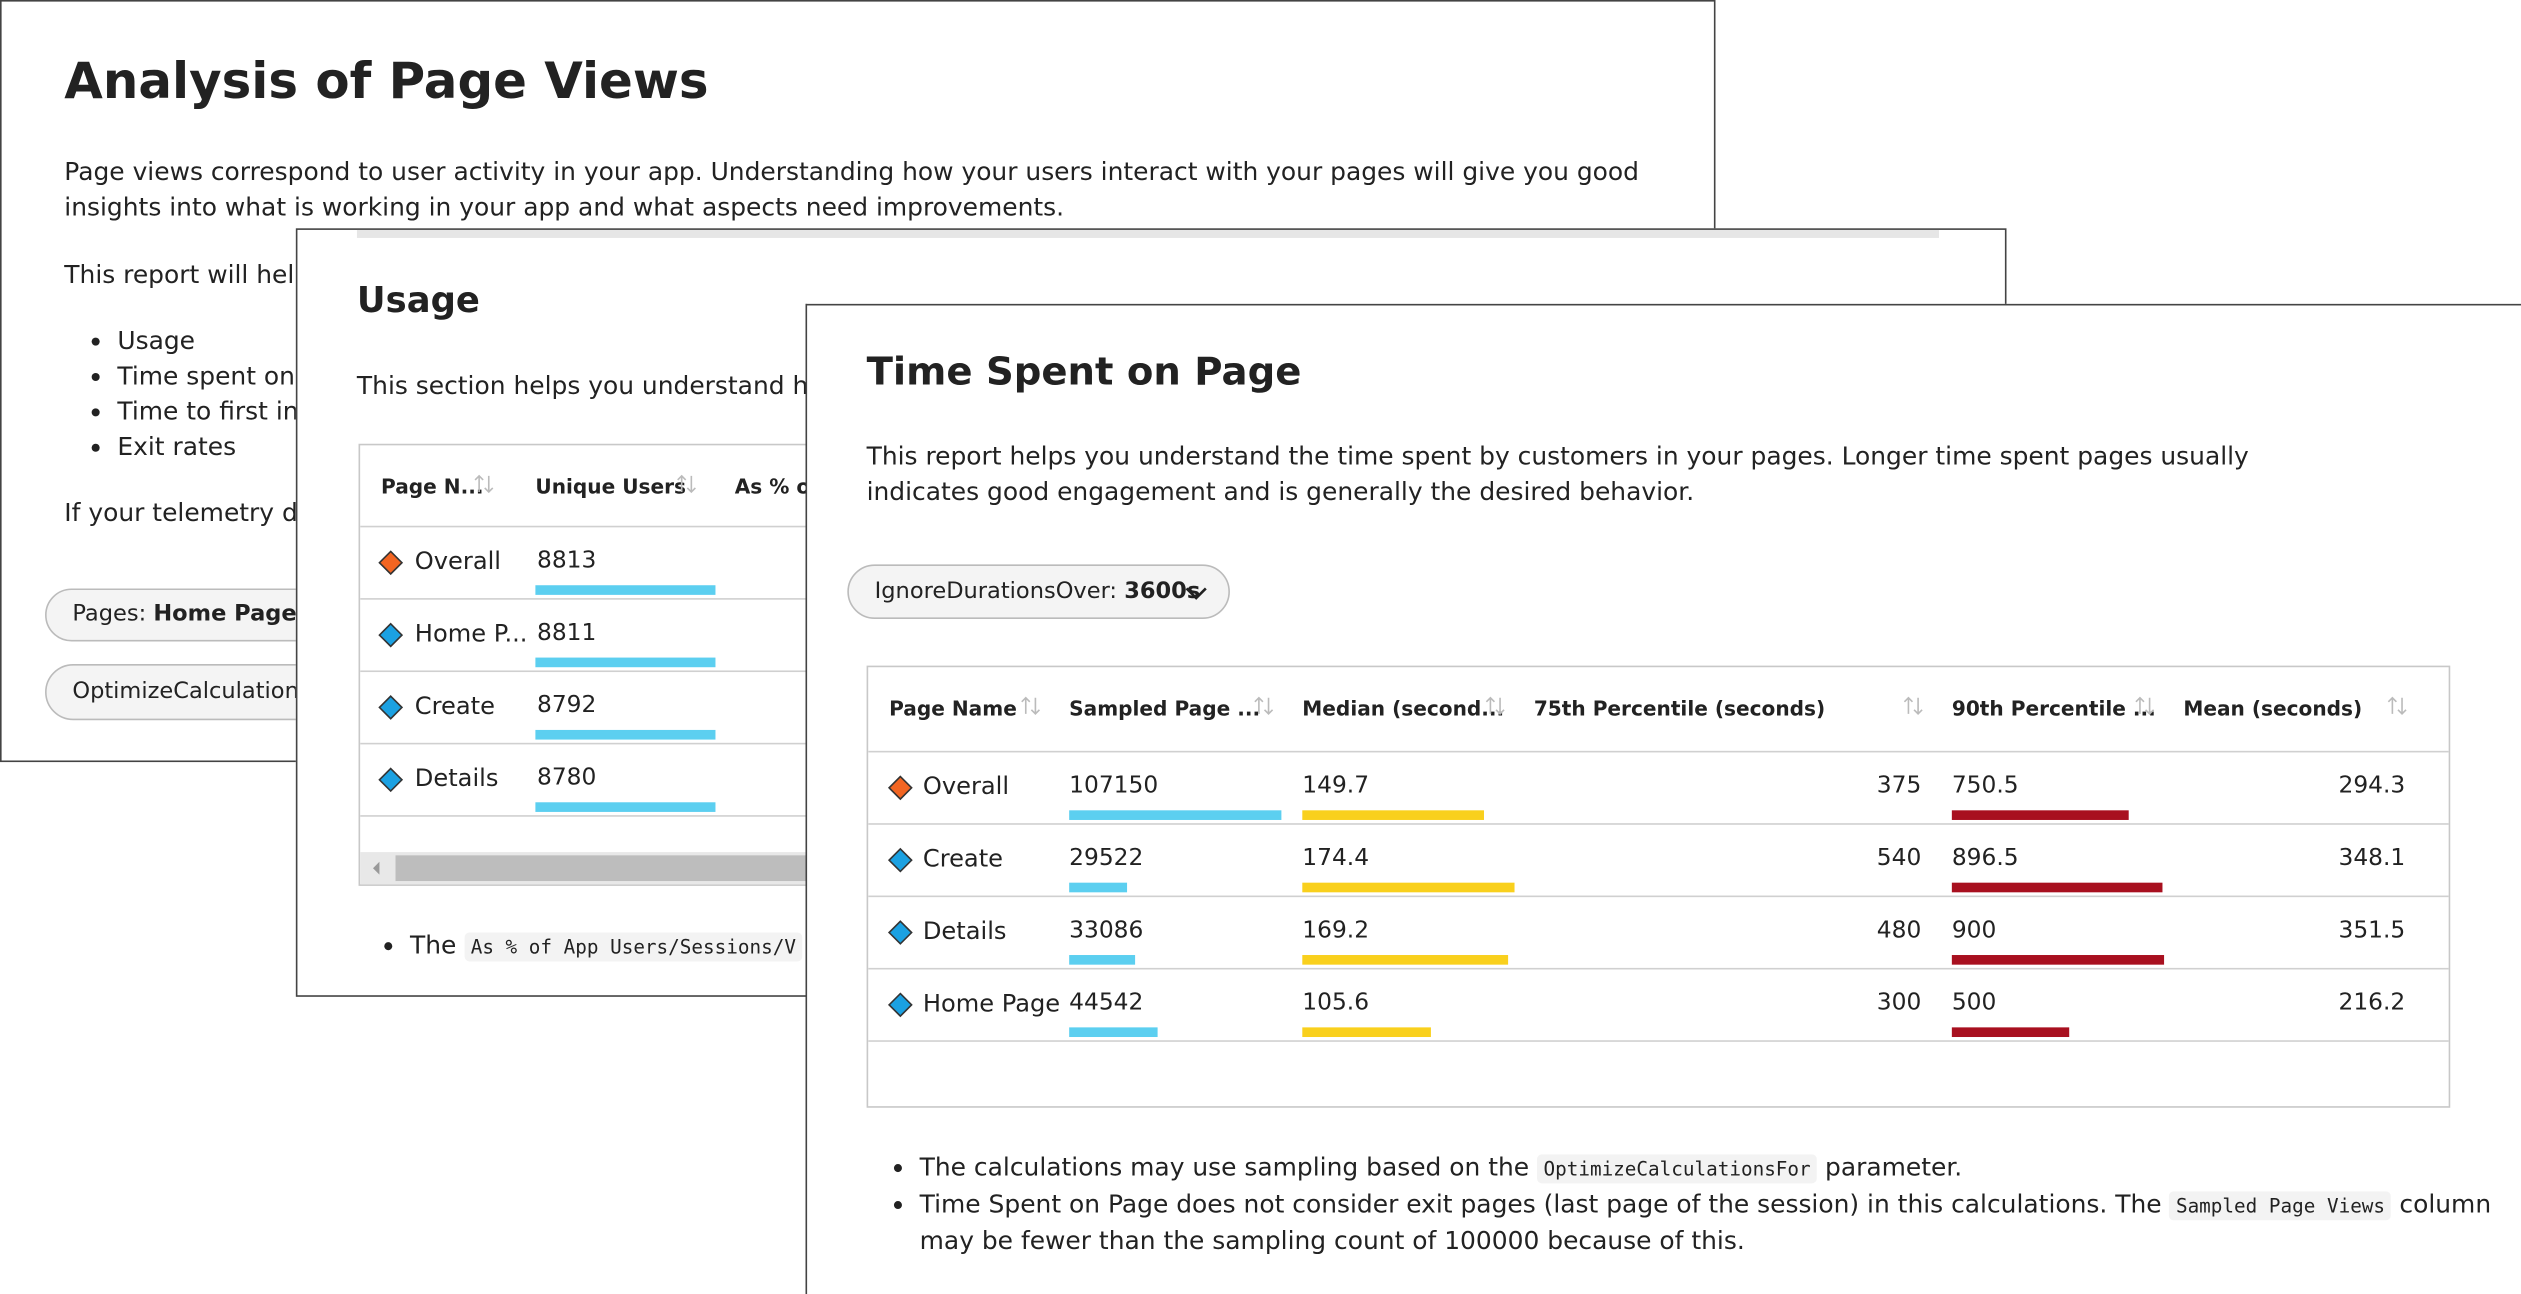 This screenshot has width=2521, height=1294. What do you see at coordinates (1106, 930) in the screenshot?
I see `cell-value: 33086` at bounding box center [1106, 930].